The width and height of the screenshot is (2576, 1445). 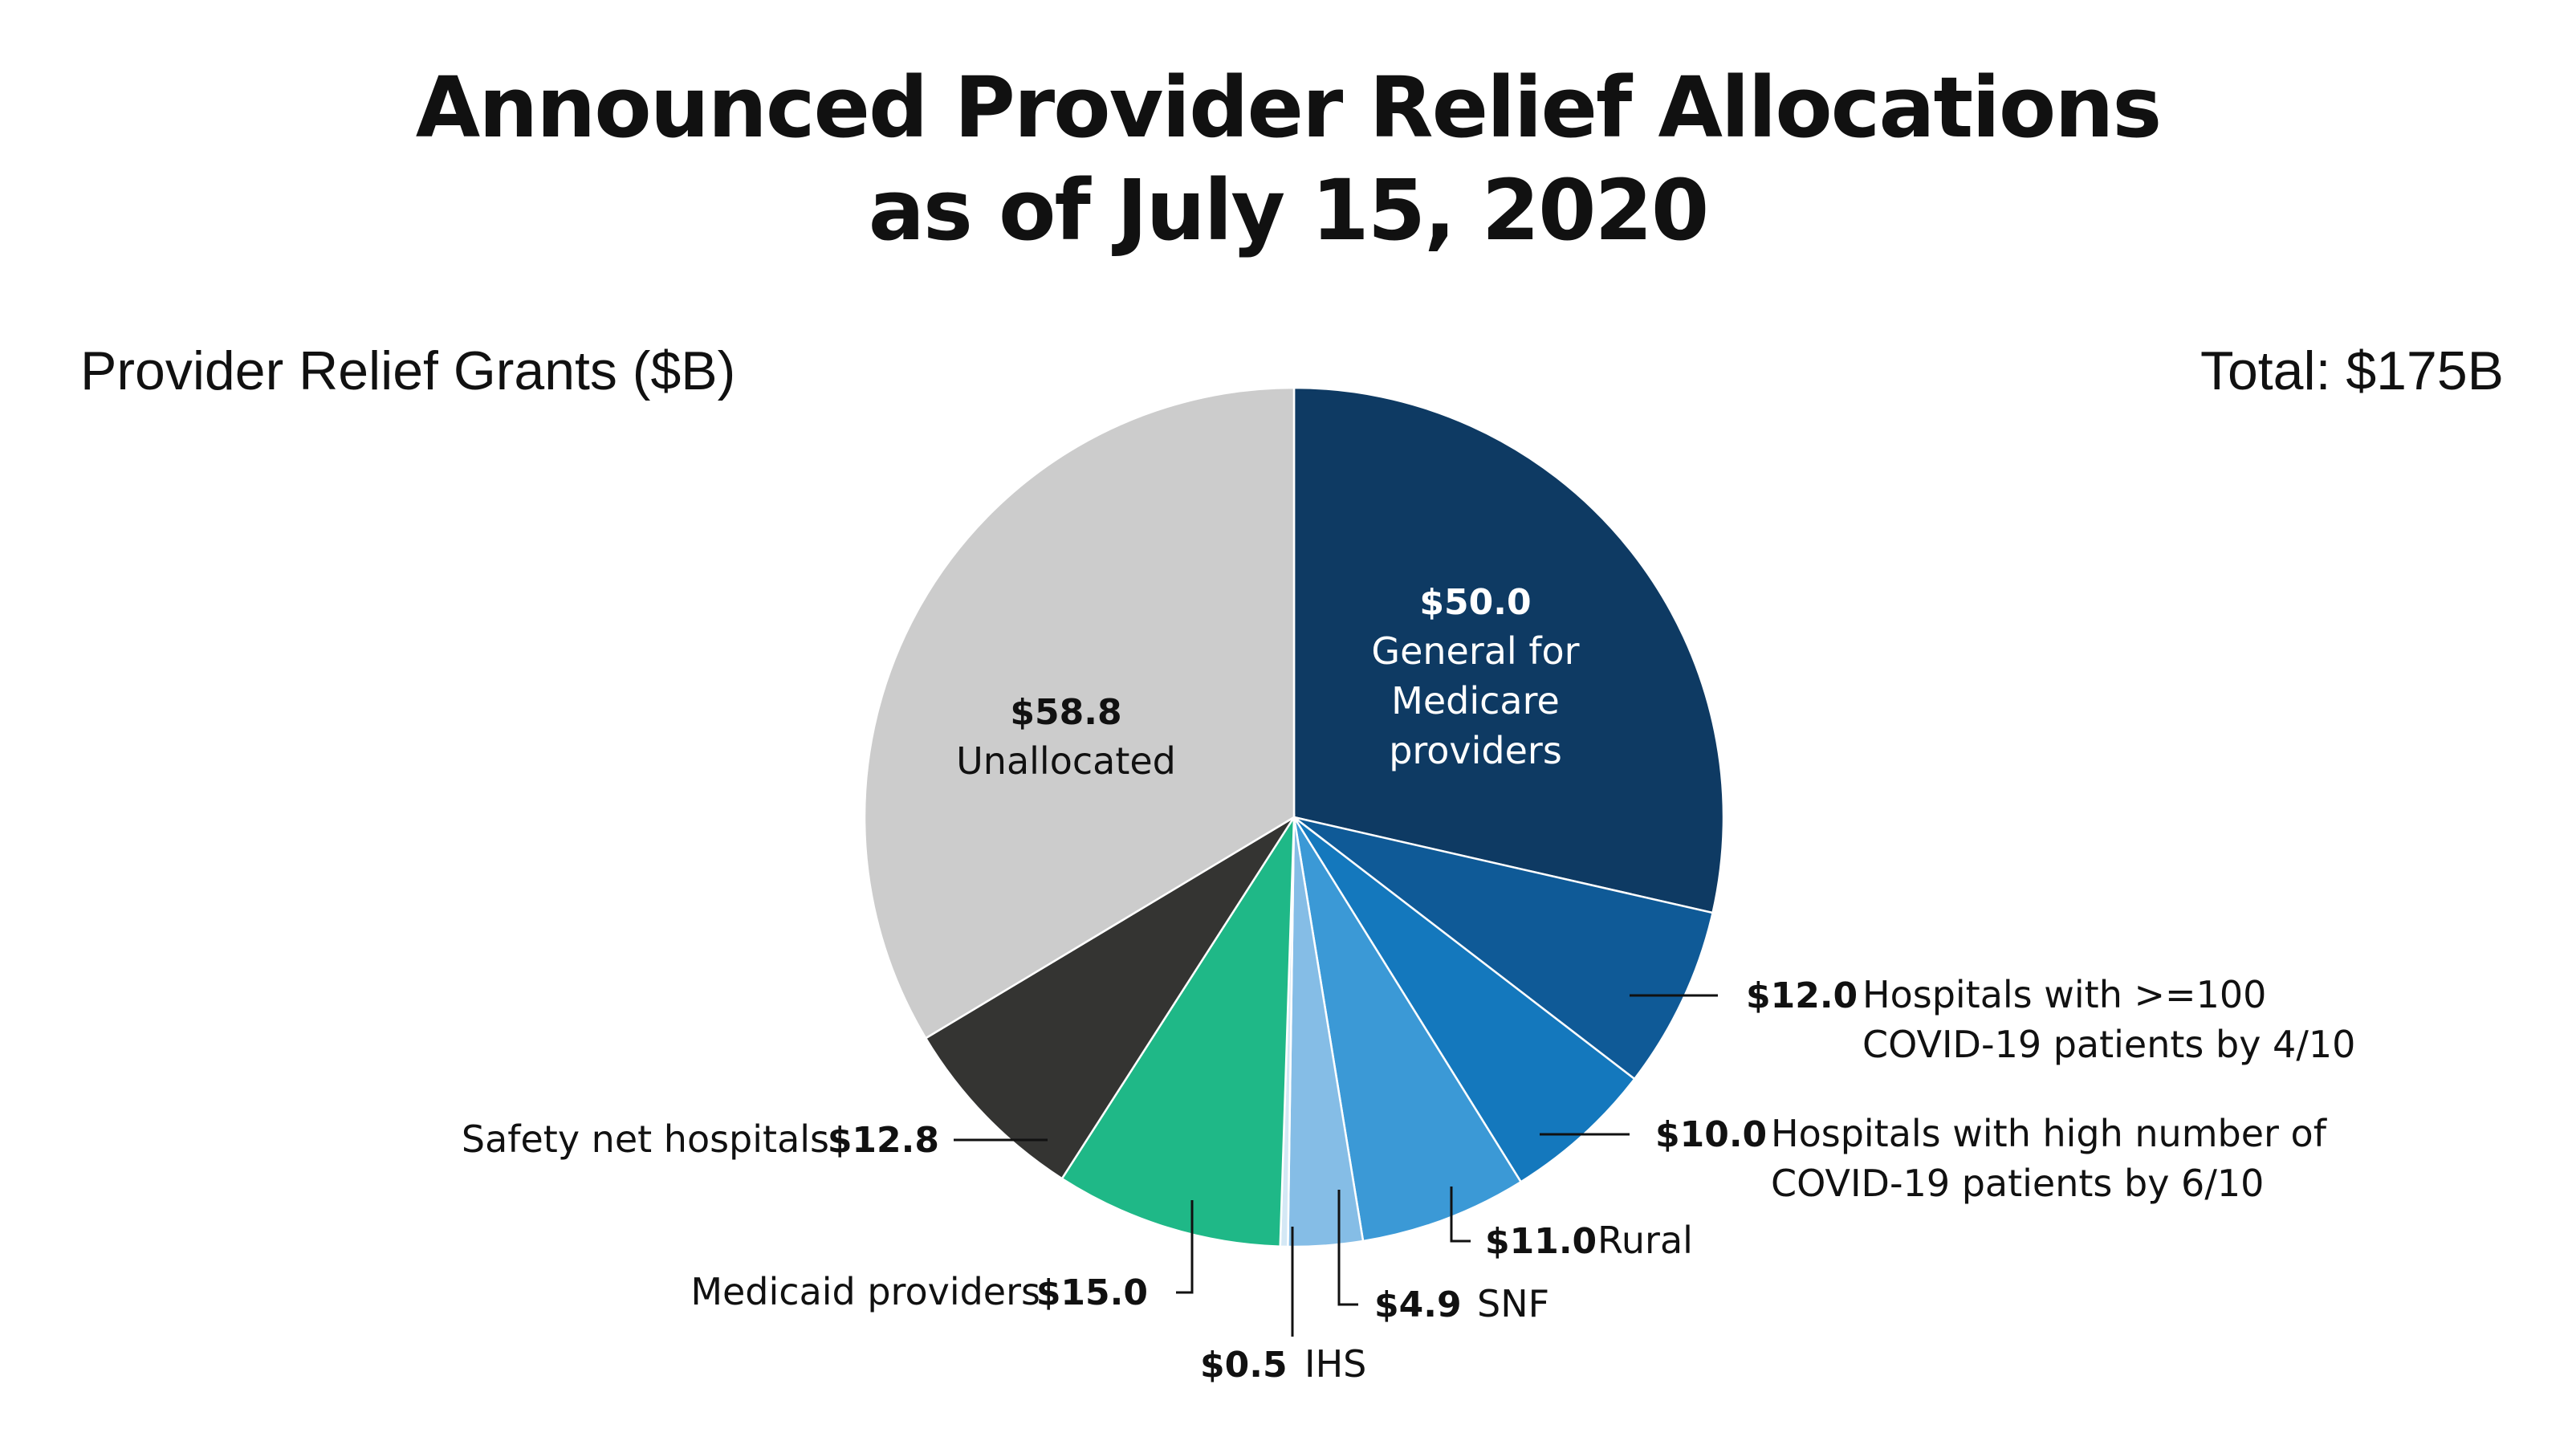 I want to click on slice-value-label: $50.0, so click(x=1475, y=602).